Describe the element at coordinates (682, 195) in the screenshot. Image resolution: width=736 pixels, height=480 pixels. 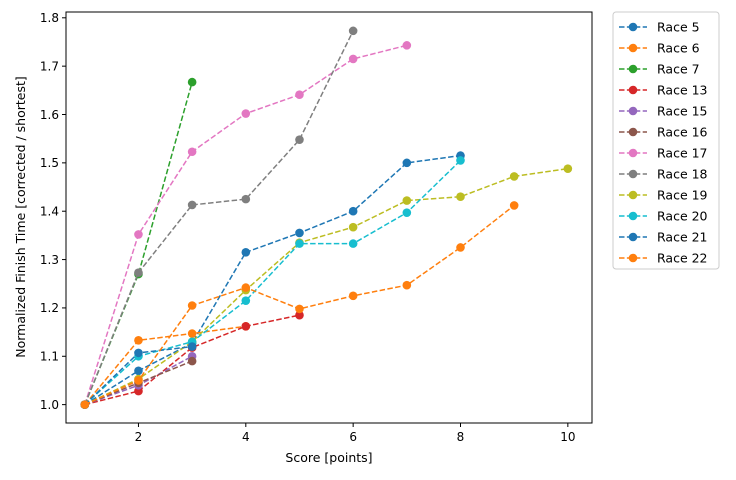
I see `legend-label: Race 19` at that location.